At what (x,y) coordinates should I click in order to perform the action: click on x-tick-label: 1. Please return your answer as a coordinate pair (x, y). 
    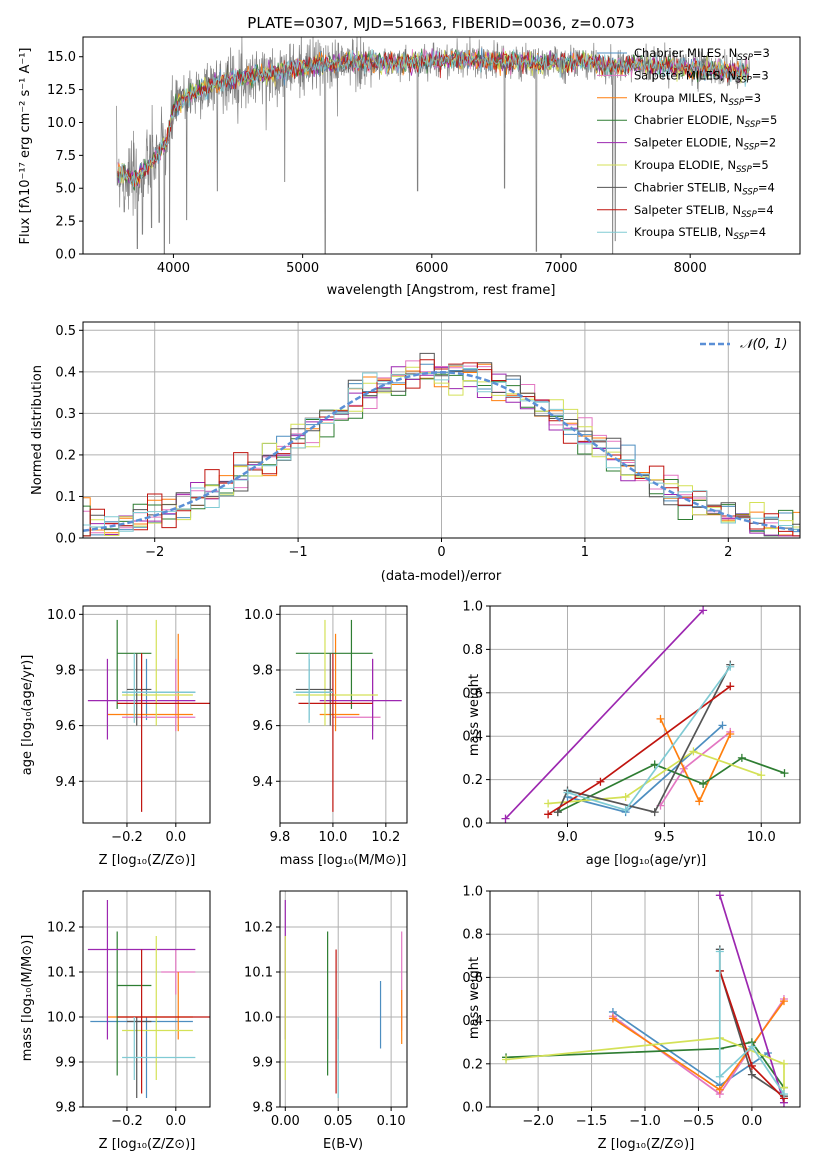
    Looking at the image, I should click on (585, 552).